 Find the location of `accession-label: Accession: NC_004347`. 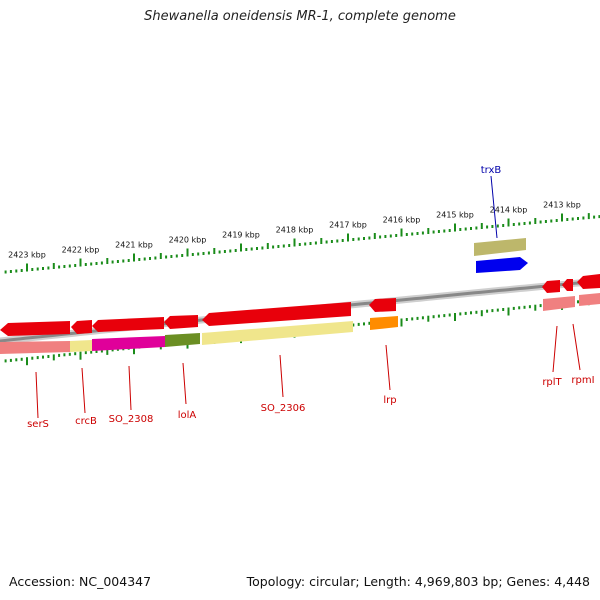

accession-label: Accession: NC_004347 is located at coordinates (80, 581).